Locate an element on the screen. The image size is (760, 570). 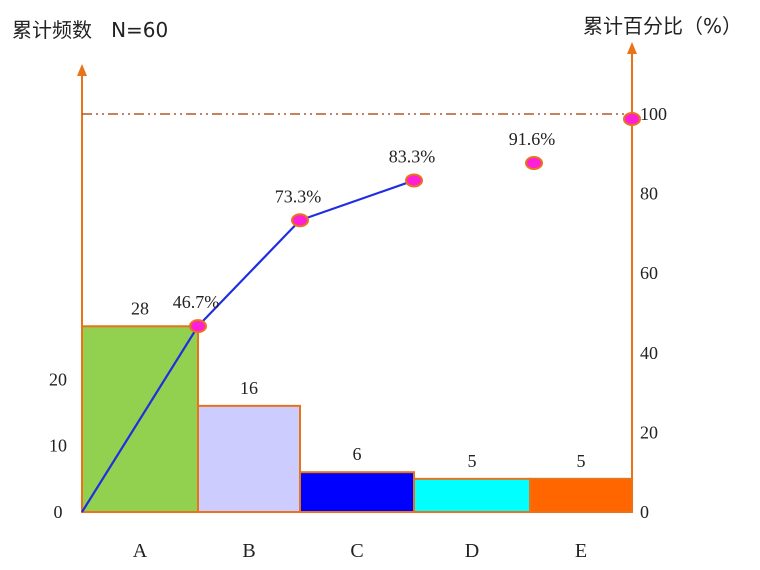
right-tick-label: 0 is located at coordinates (644, 512).